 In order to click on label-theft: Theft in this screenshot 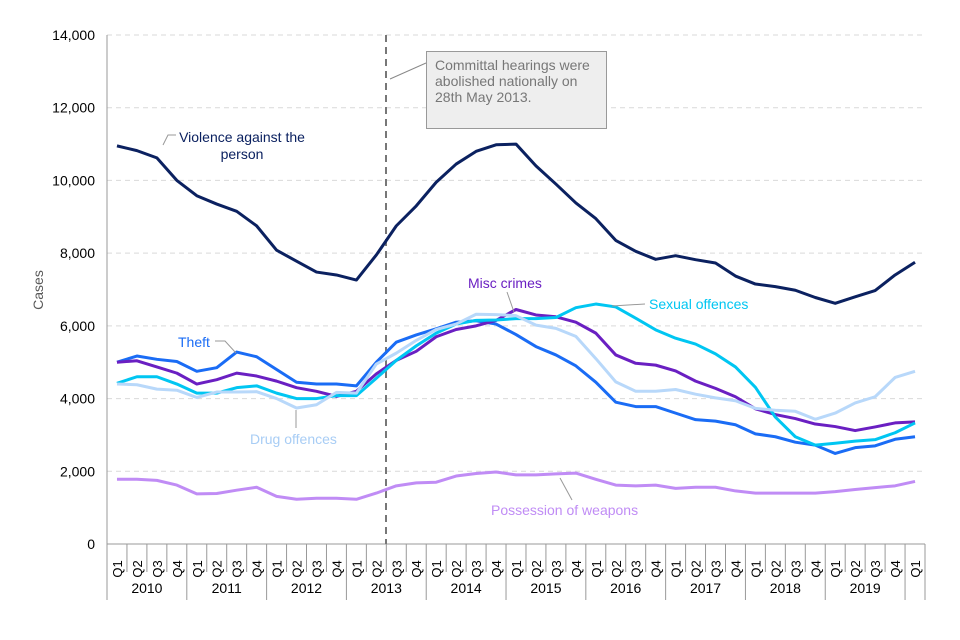, I will do `click(194, 342)`.